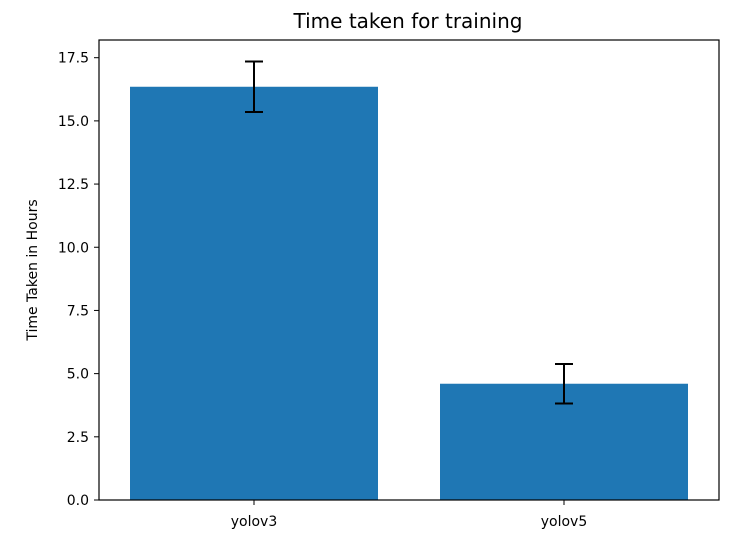  Describe the element at coordinates (254, 87) in the screenshot. I see `error-bar-yolov3` at that location.